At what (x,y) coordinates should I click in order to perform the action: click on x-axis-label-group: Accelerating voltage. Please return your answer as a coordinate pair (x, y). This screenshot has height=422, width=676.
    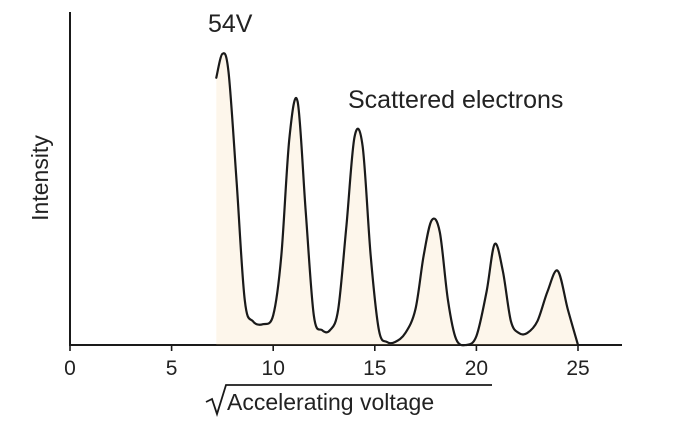
    Looking at the image, I should click on (348, 400).